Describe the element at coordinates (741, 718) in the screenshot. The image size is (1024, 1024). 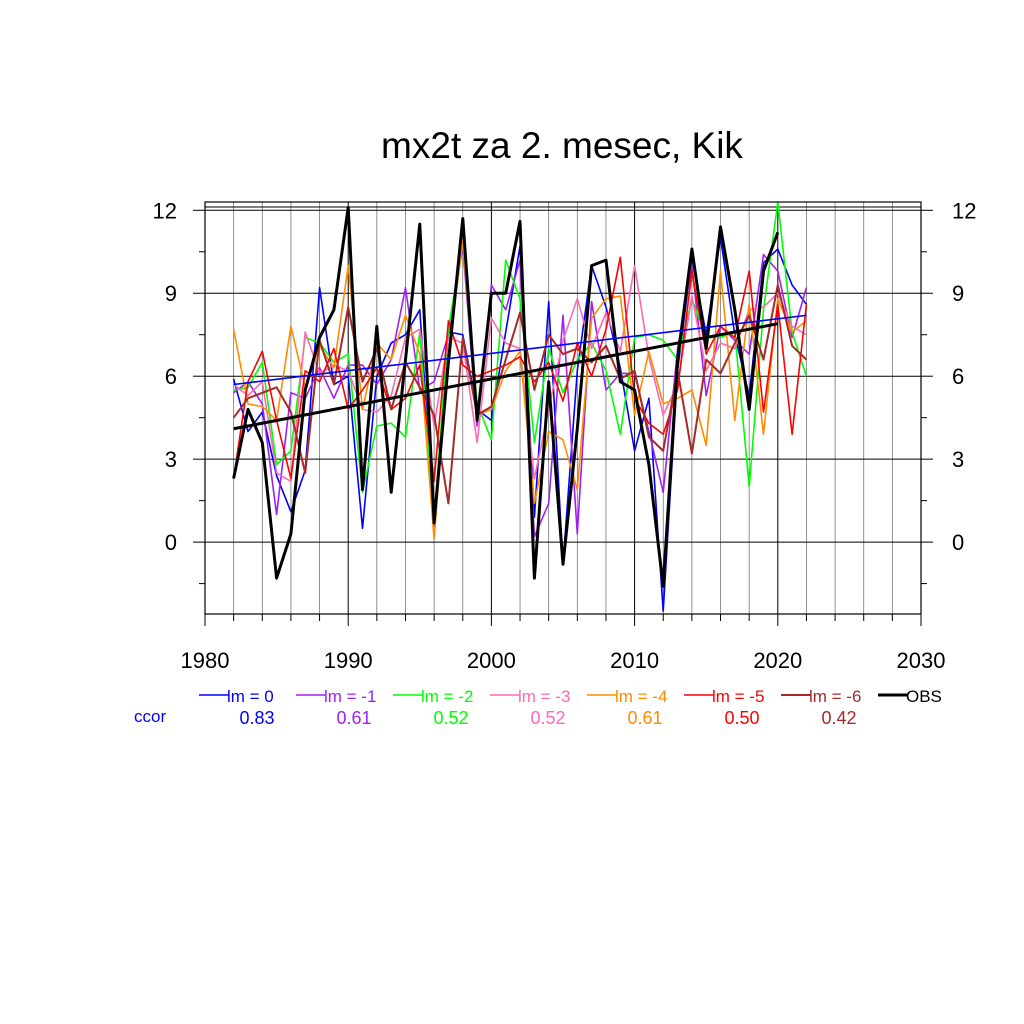
I see `ccor-value: 0.50` at that location.